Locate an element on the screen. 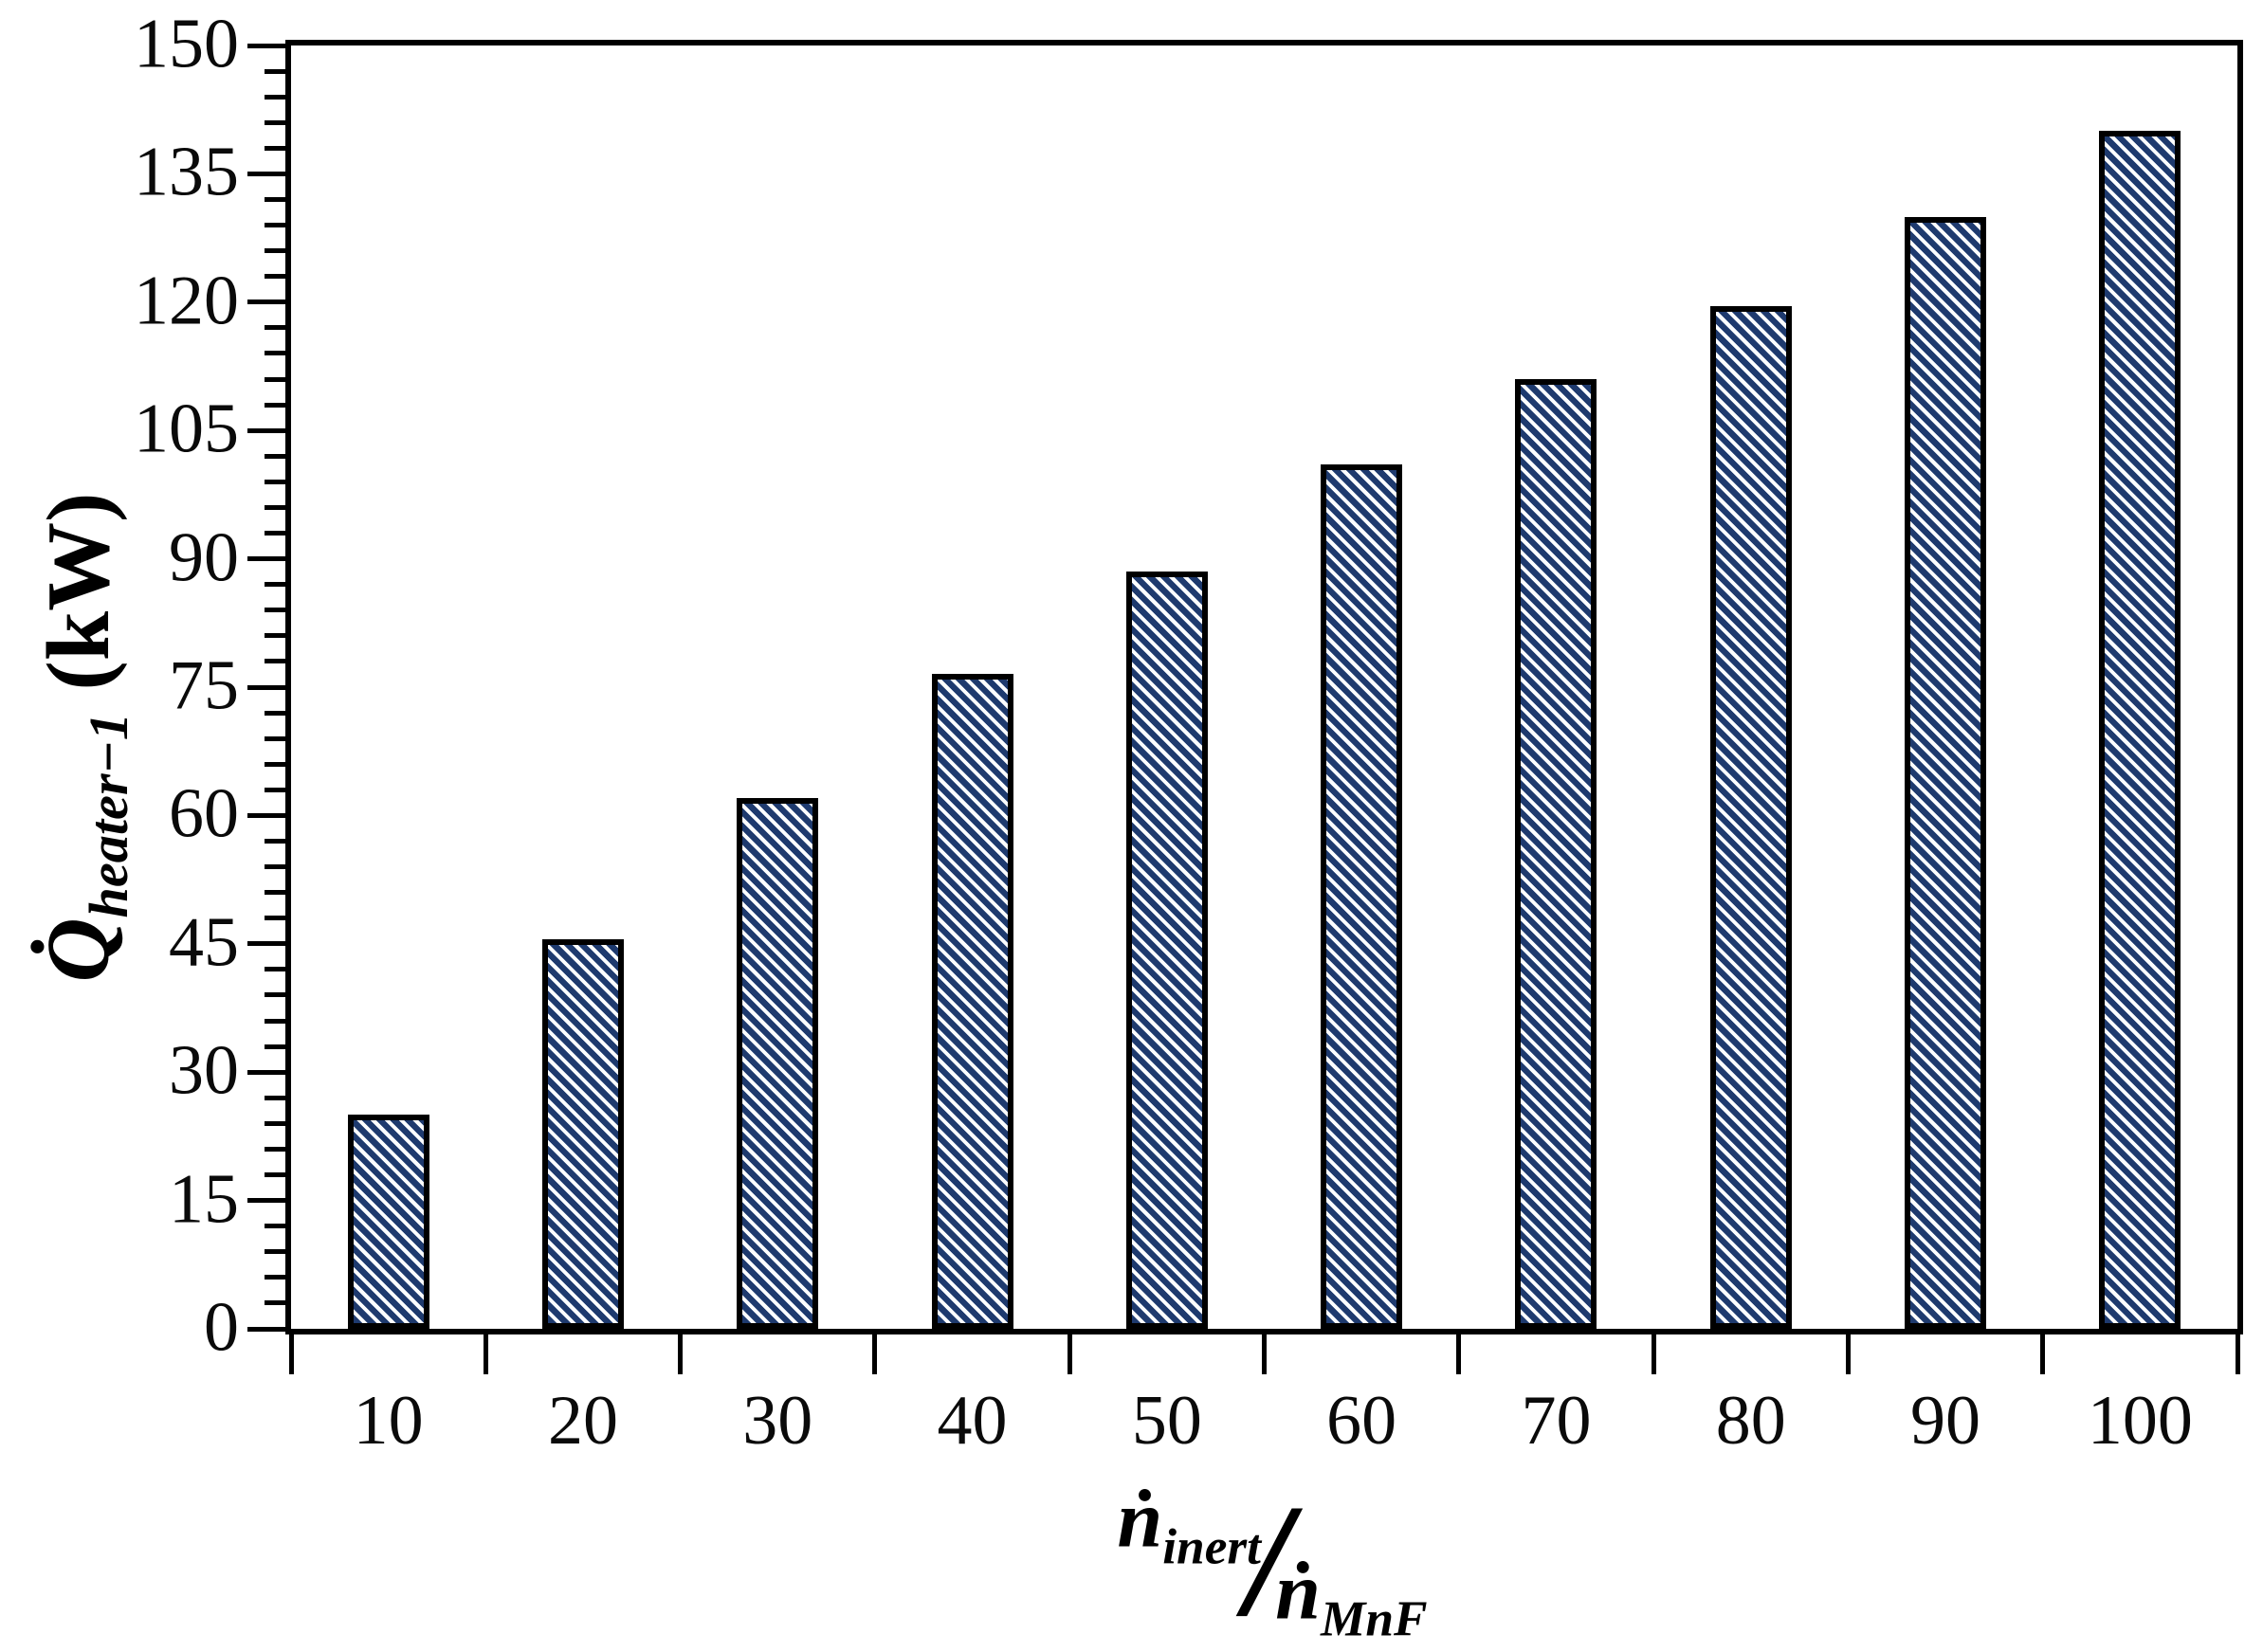 The width and height of the screenshot is (2263, 1652). x-tick-label-50: 50 is located at coordinates (1166, 1421).